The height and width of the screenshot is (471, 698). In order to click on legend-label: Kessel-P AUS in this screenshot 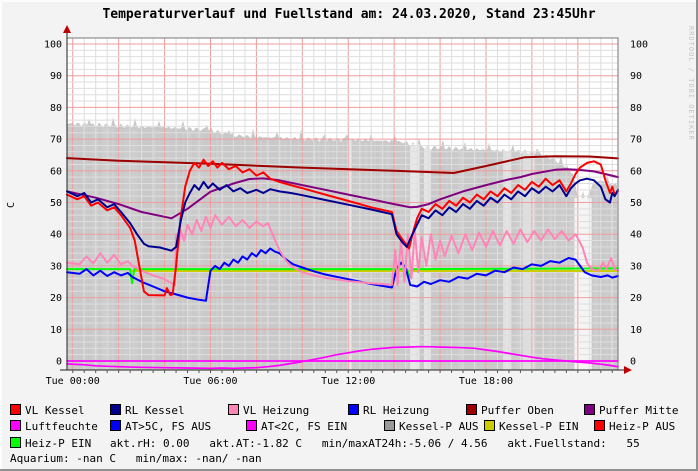, I will do `click(439, 426)`.